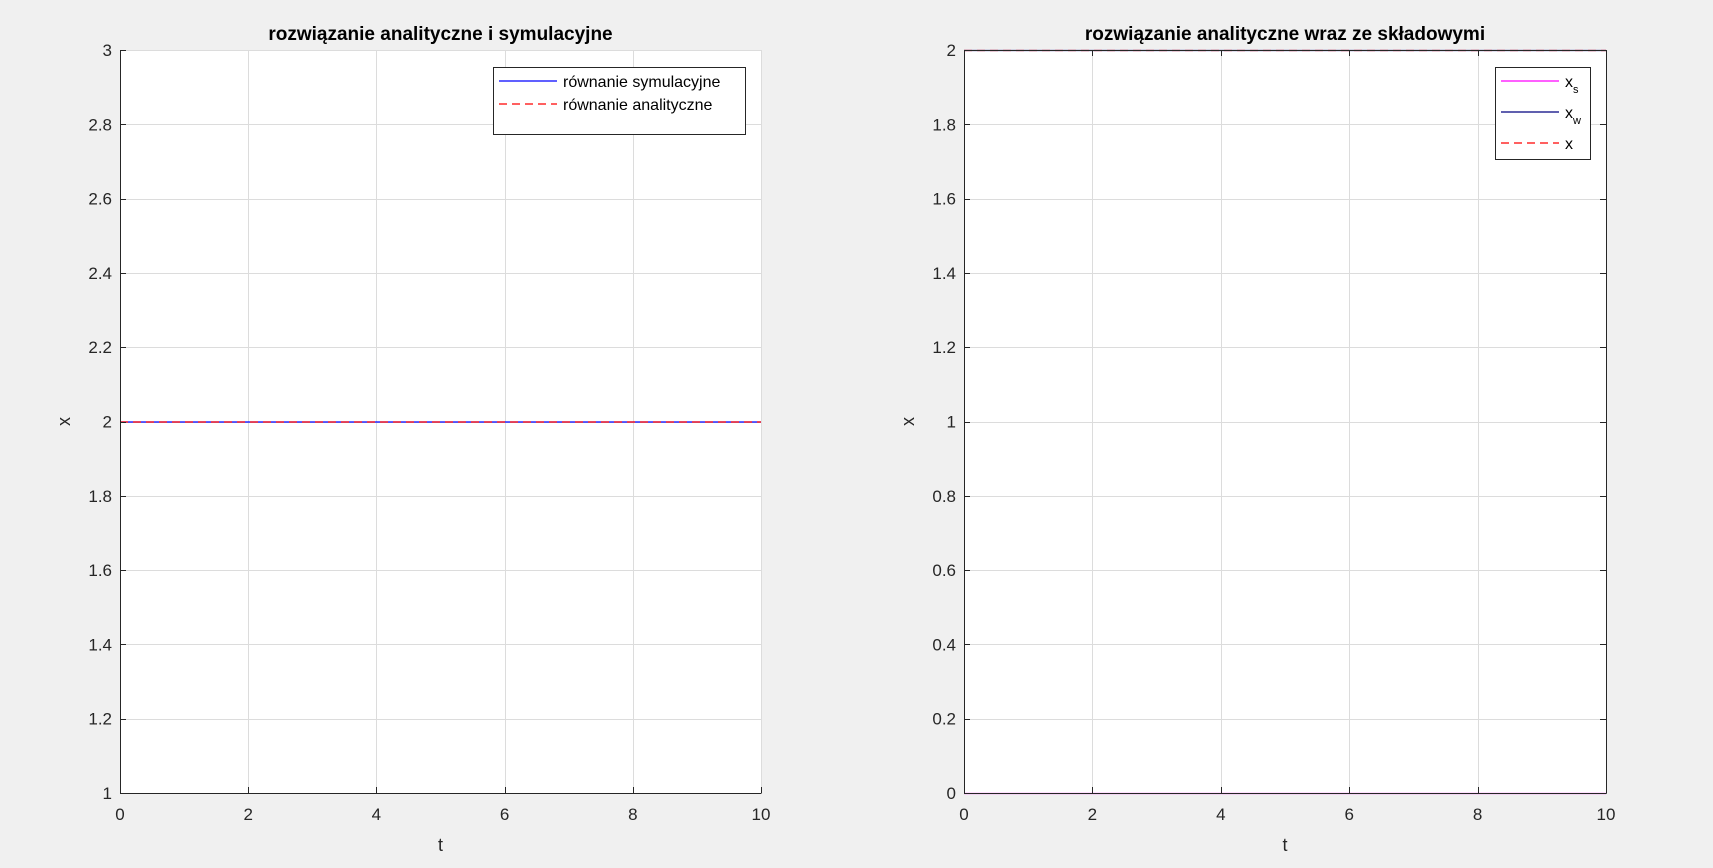 The image size is (1713, 868). I want to click on y-tick-label: 3, so click(107, 50).